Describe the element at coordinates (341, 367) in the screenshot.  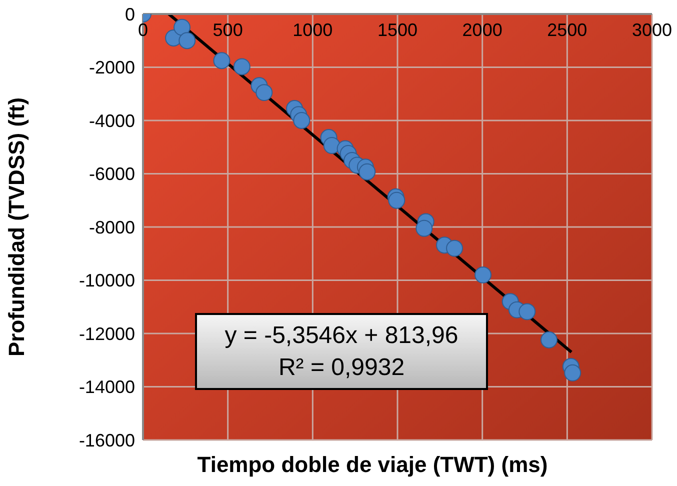
I see `annotation: R² = 0,9932` at that location.